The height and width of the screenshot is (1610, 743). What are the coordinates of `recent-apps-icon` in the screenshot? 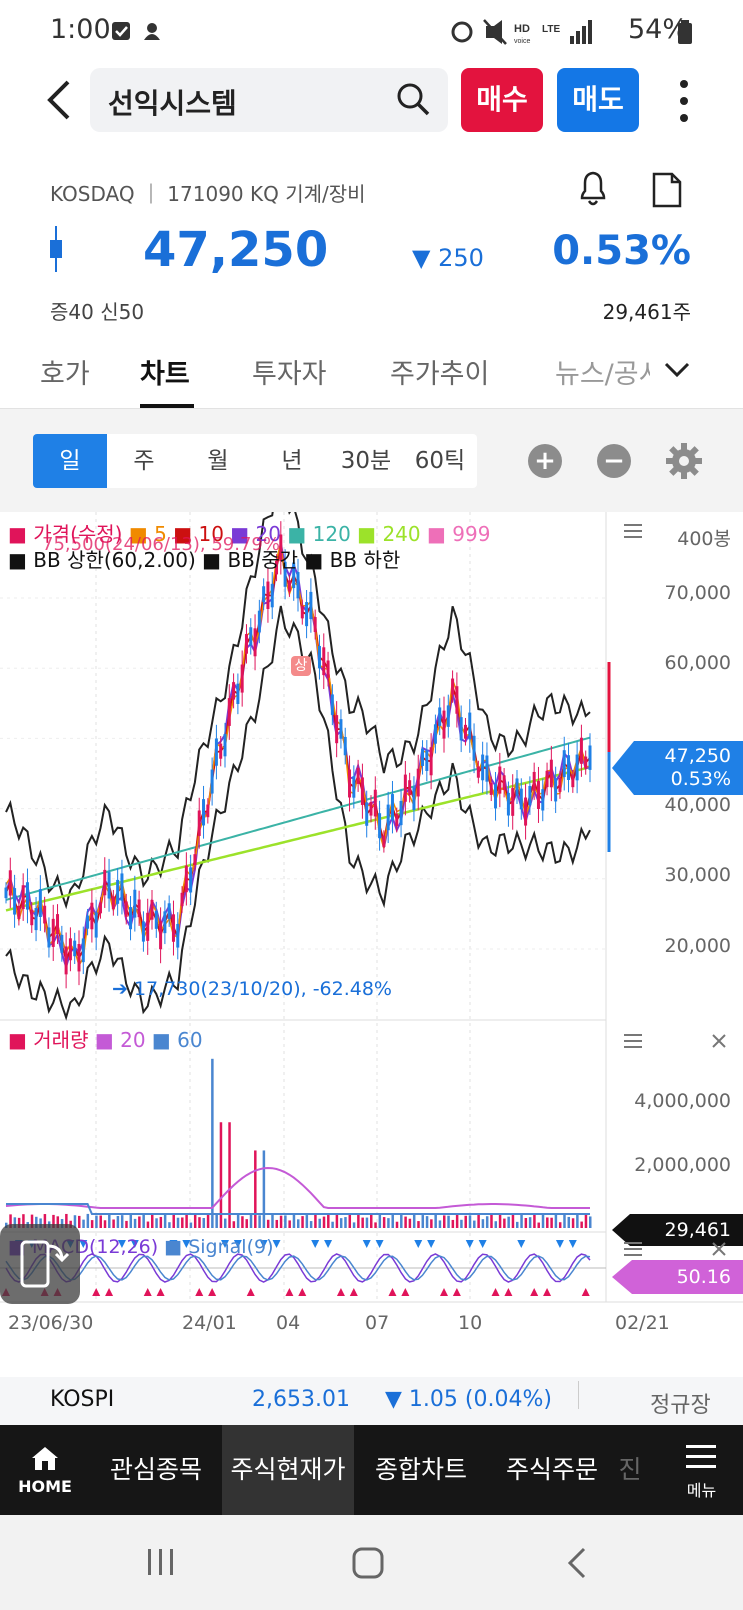 It's located at (161, 1562).